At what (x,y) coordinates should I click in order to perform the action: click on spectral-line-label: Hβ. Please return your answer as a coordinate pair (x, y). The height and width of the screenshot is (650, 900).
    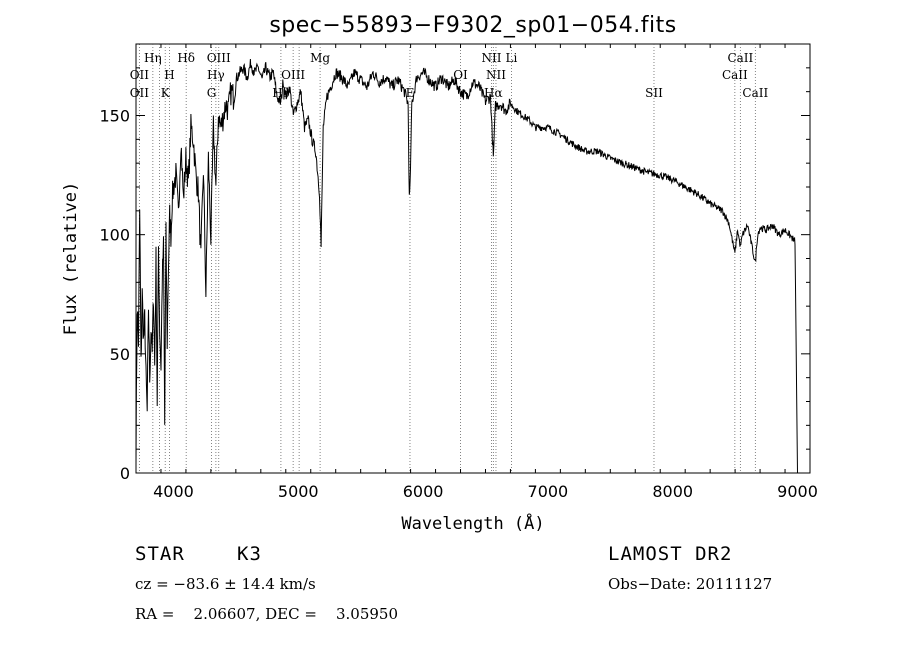
    Looking at the image, I should click on (280, 93).